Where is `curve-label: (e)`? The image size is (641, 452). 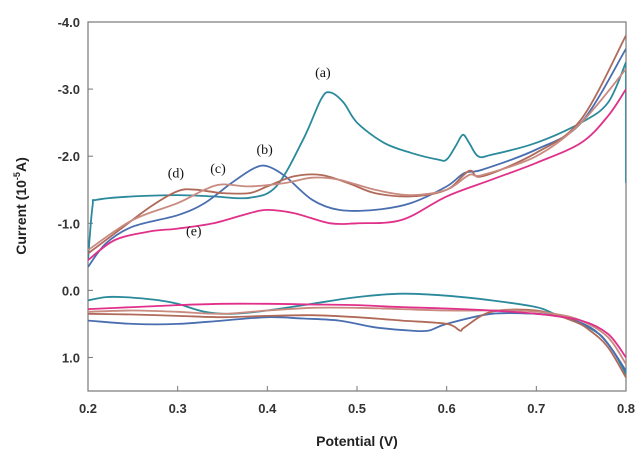
curve-label: (e) is located at coordinates (194, 231).